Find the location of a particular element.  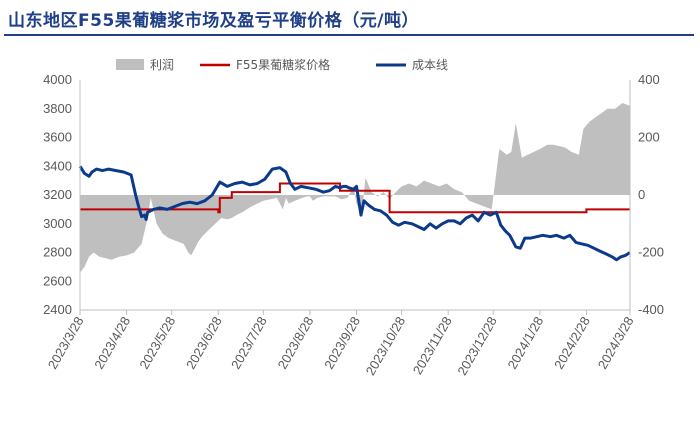

y-left-tick-label: 2800 is located at coordinates (57, 252).